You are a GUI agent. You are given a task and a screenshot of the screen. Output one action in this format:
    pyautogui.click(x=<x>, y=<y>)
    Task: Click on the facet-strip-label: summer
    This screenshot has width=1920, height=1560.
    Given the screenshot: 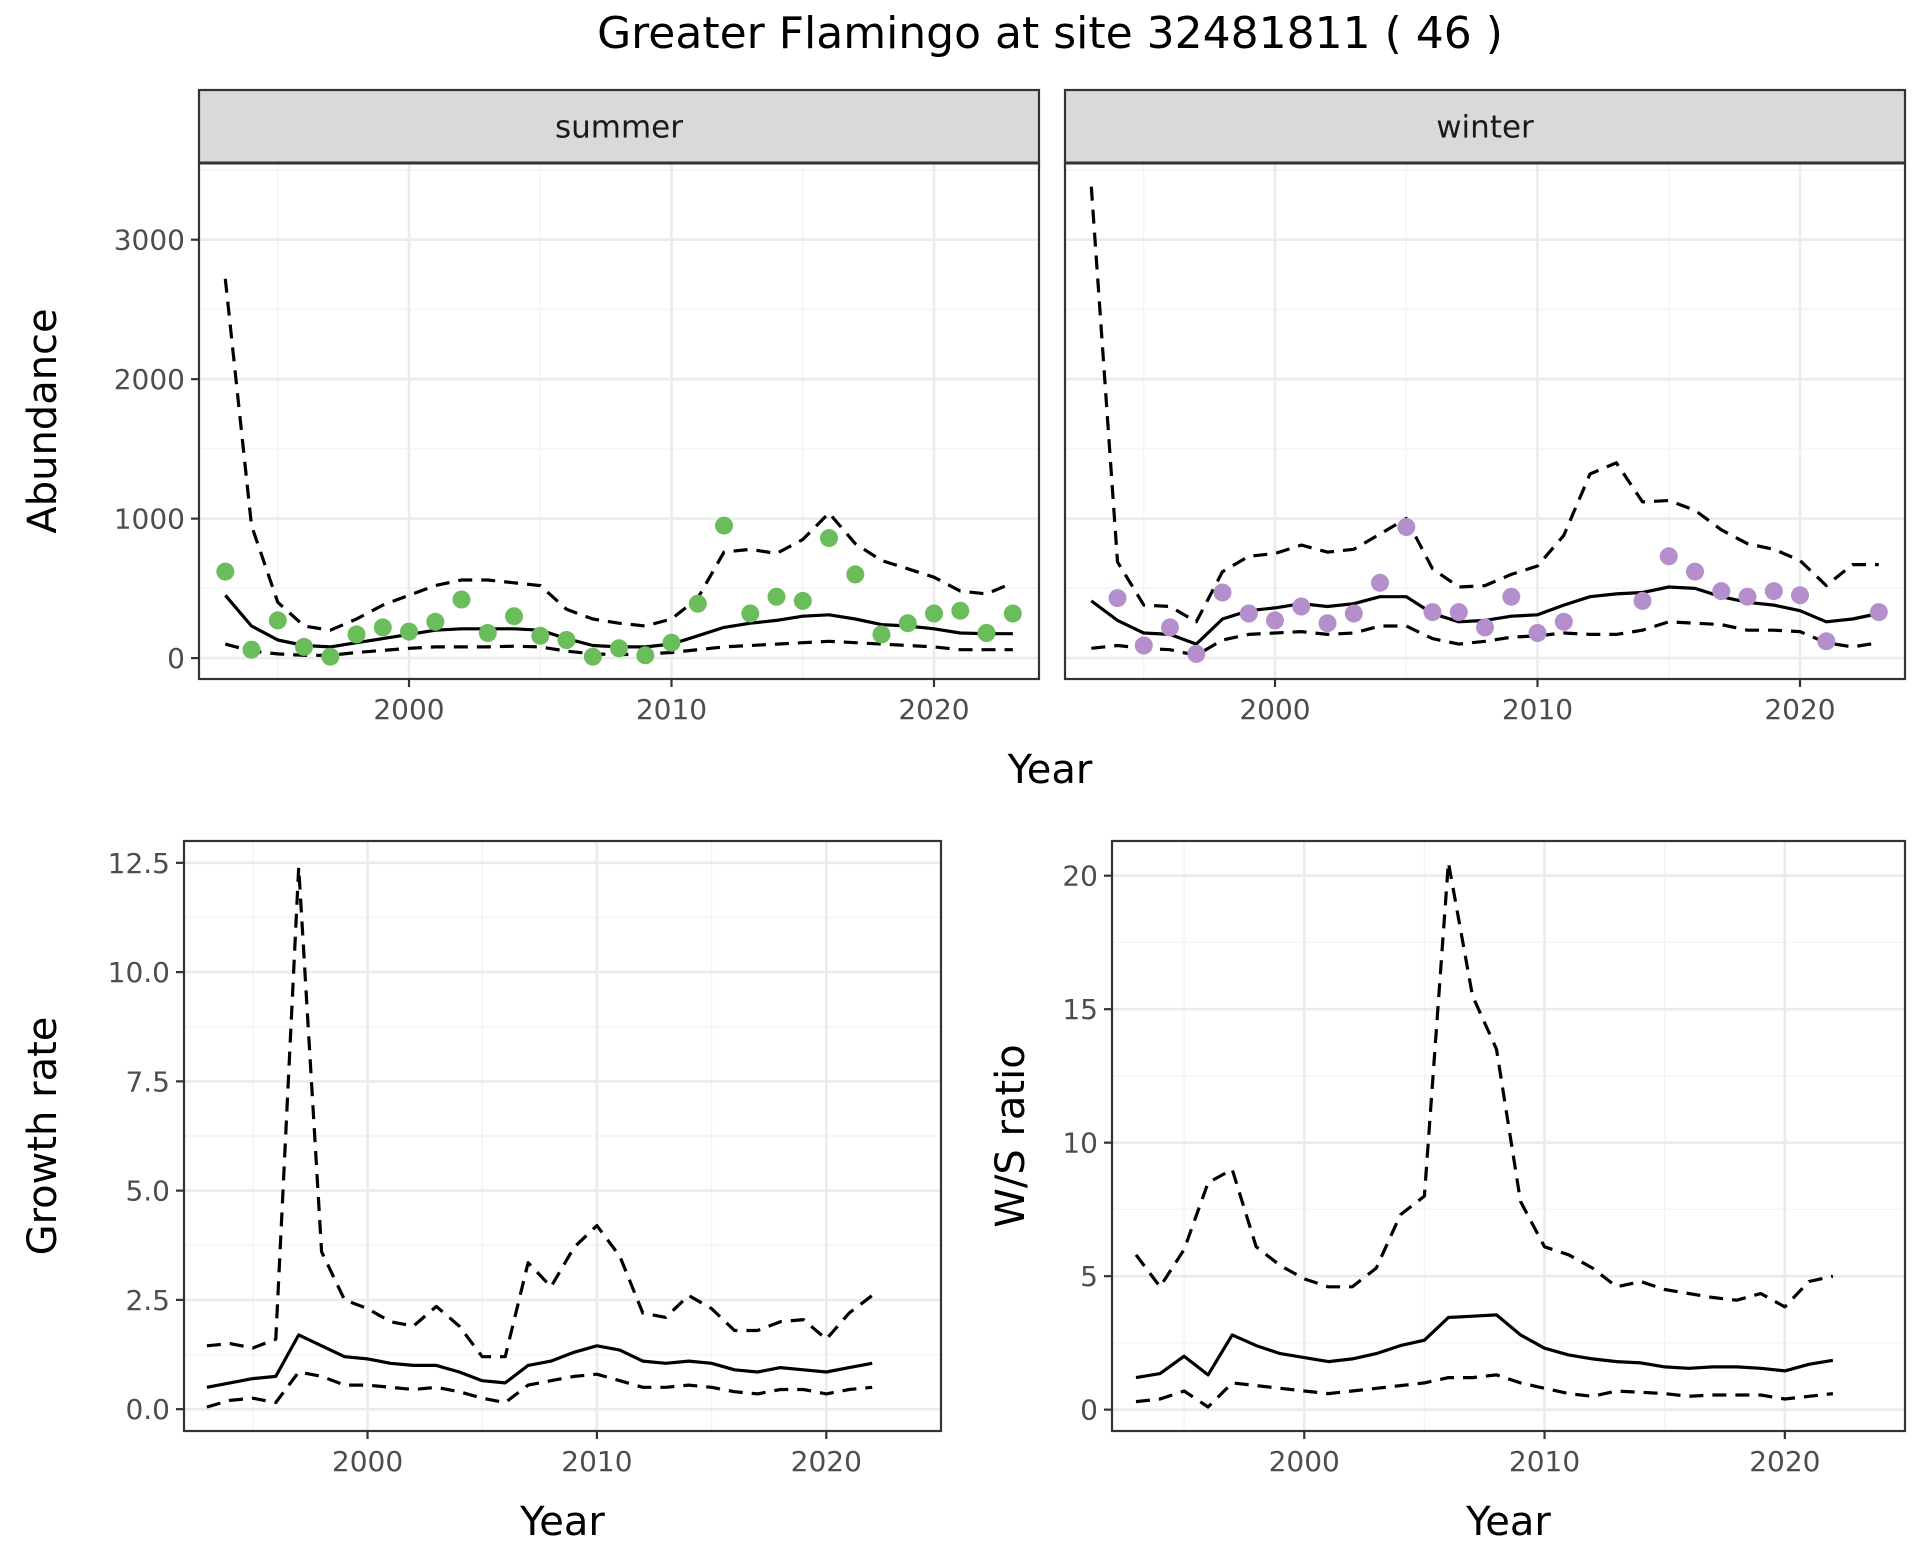 What is the action you would take?
    pyautogui.click(x=619, y=128)
    